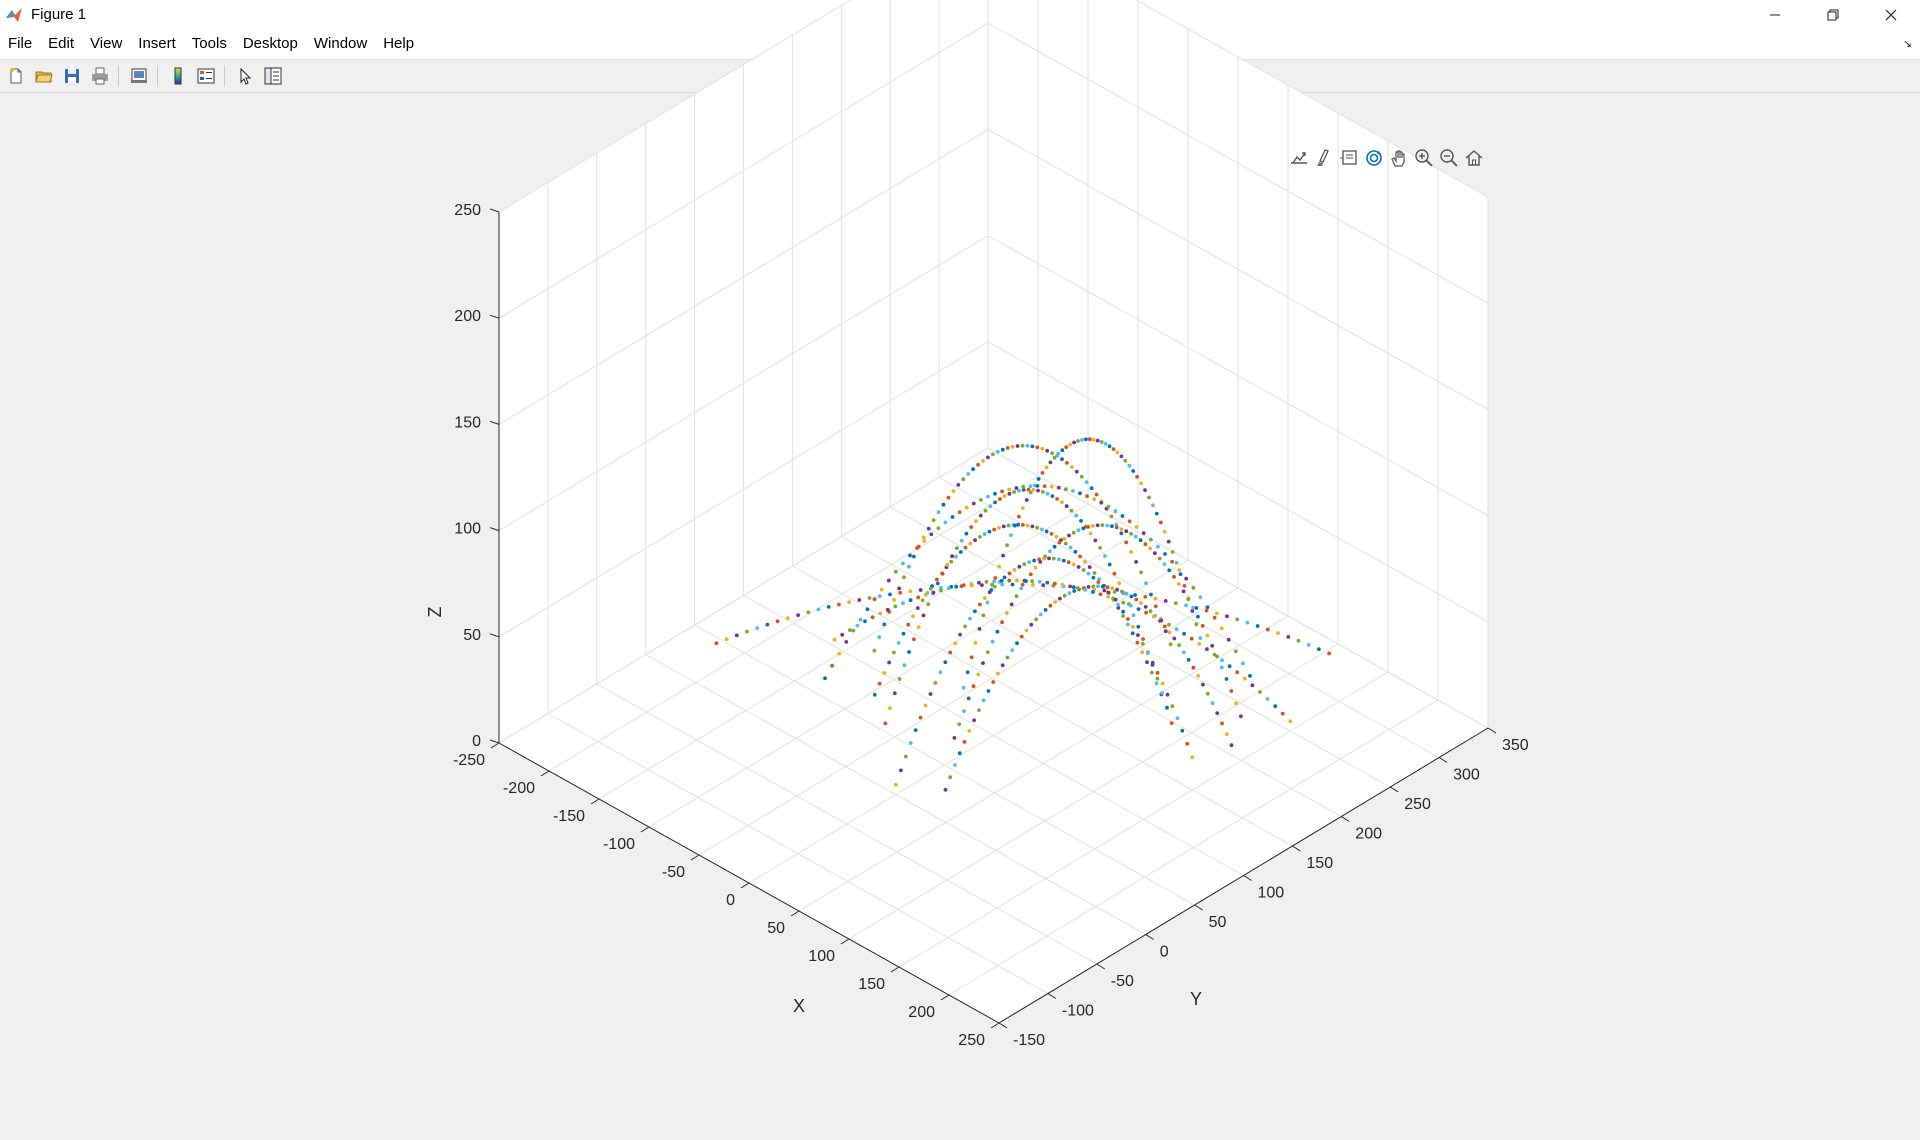 The height and width of the screenshot is (1140, 1920). I want to click on legend-icon, so click(206, 76).